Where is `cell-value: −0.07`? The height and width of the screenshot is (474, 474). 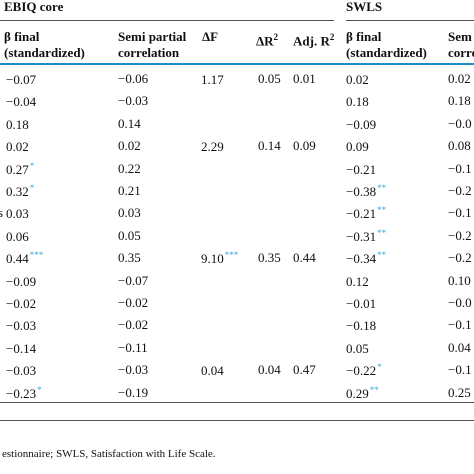
cell-value: −0.07 is located at coordinates (133, 280).